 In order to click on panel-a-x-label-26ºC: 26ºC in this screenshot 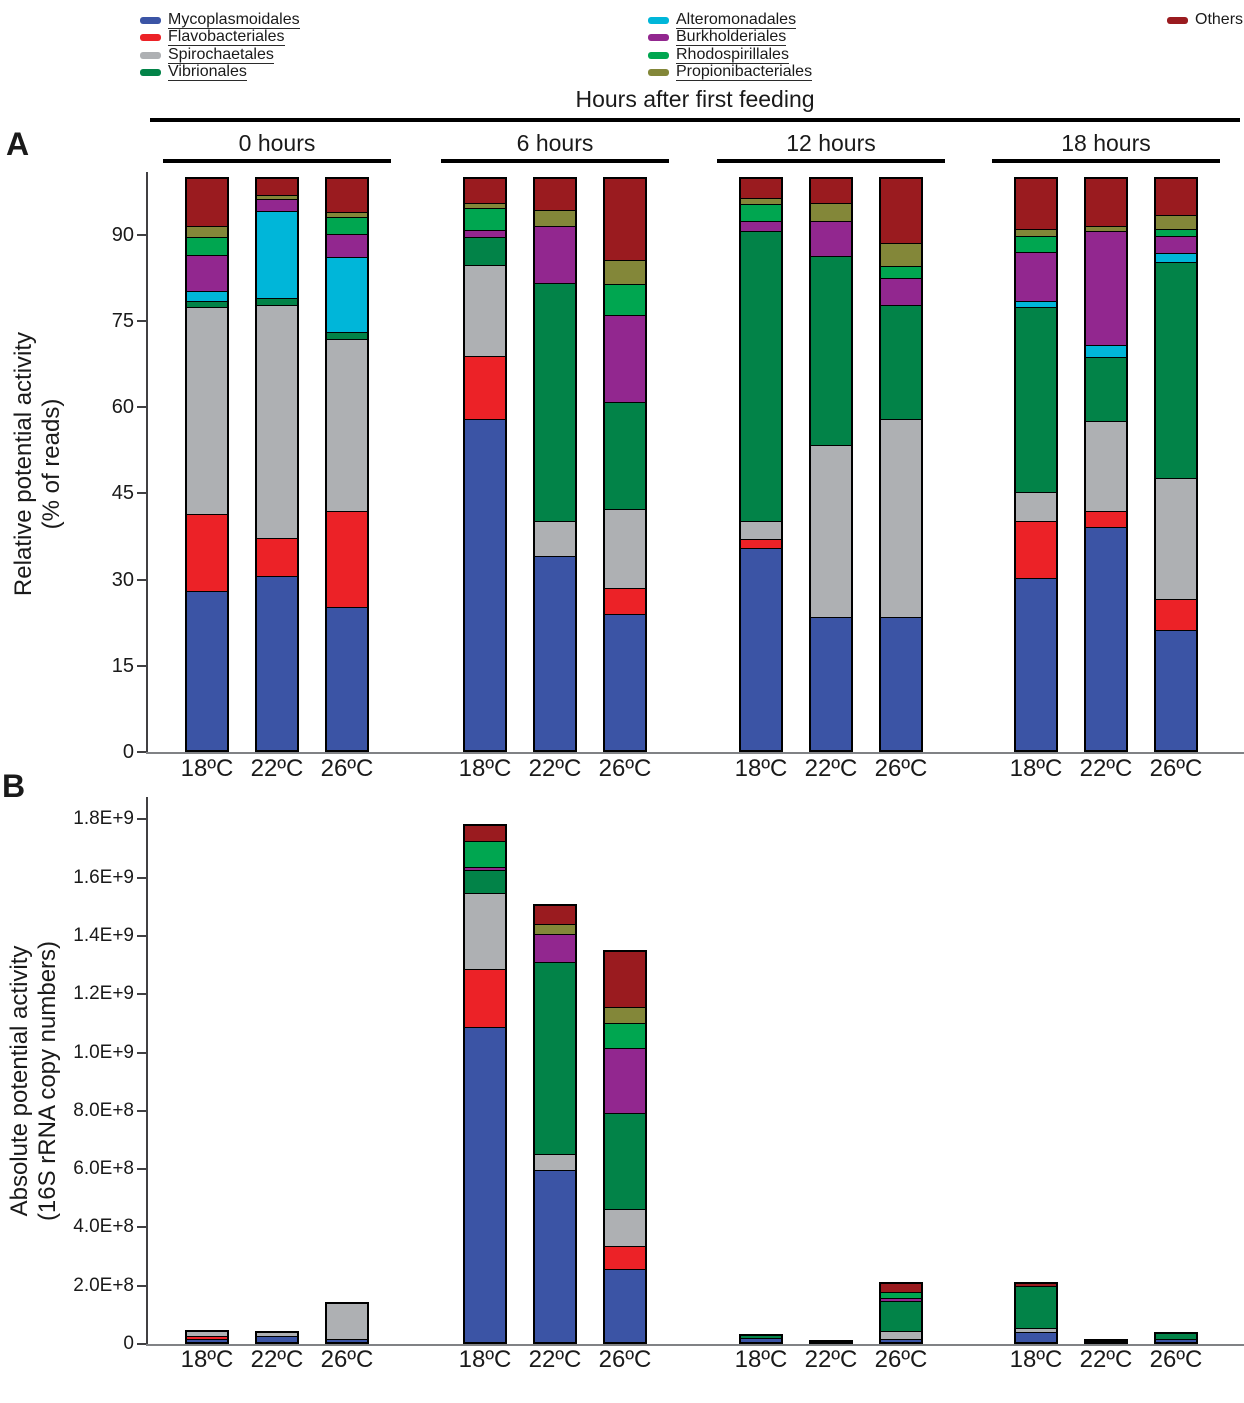, I will do `click(1176, 768)`.